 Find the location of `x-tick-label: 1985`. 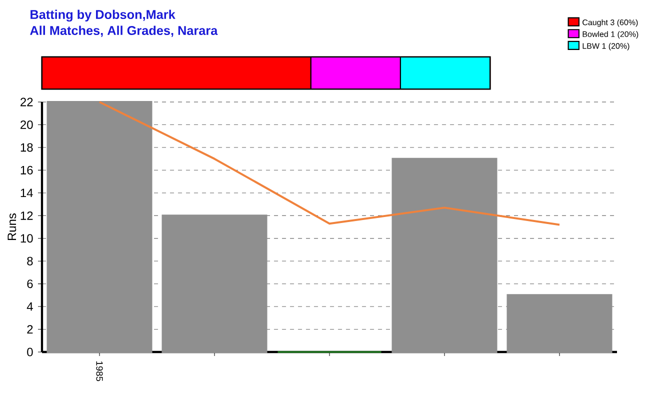

x-tick-label: 1985 is located at coordinates (99, 371).